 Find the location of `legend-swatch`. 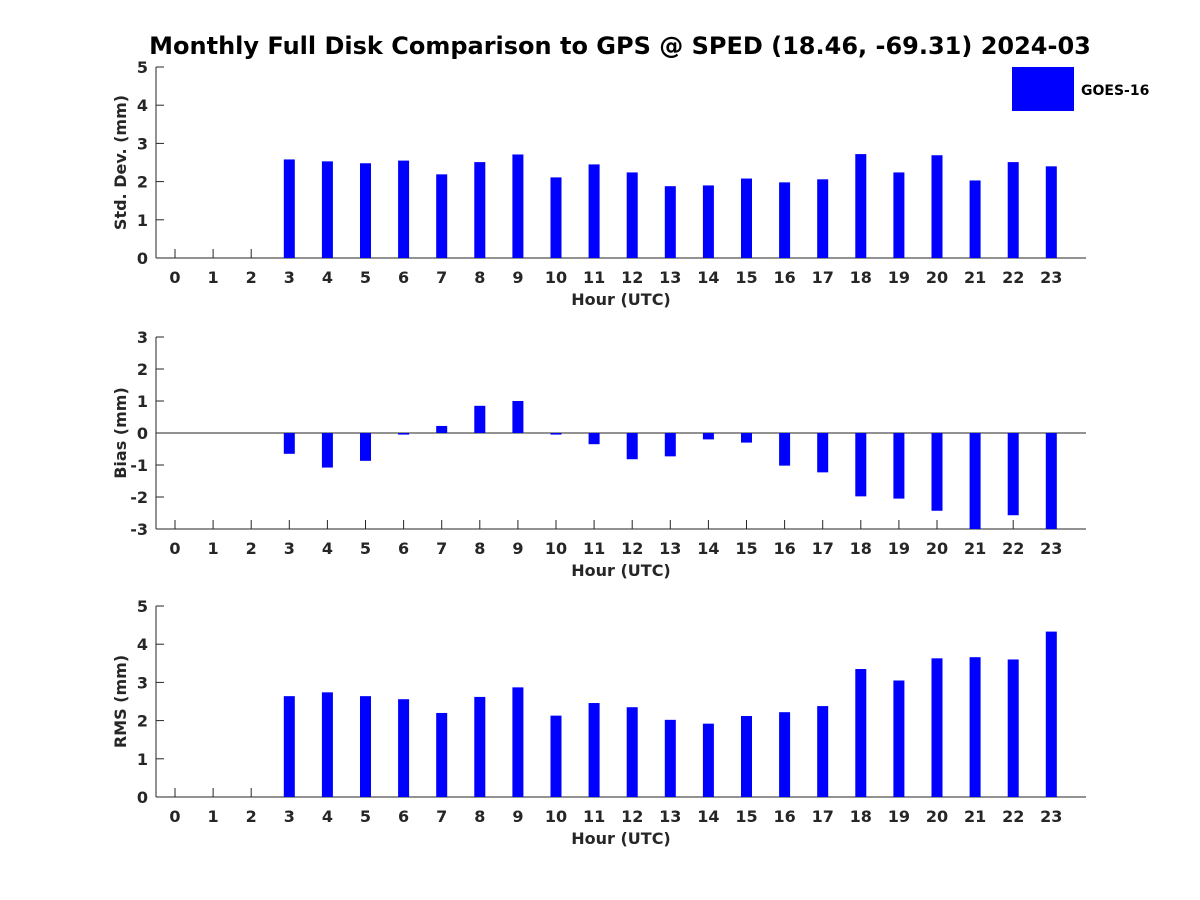

legend-swatch is located at coordinates (1043, 89).